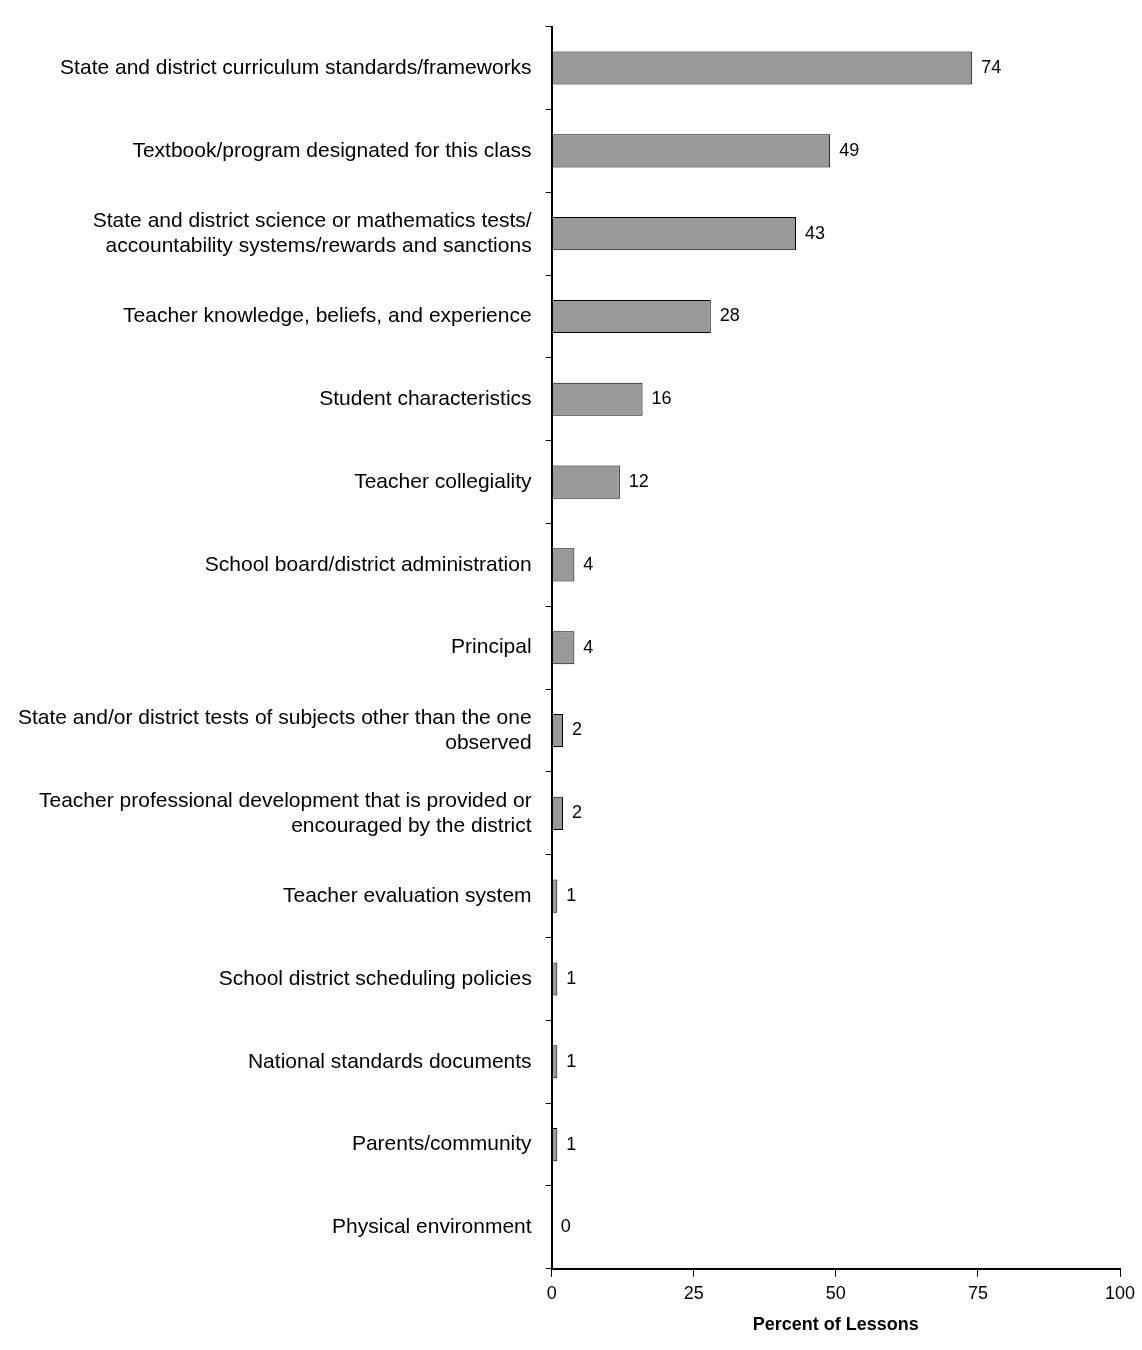 The width and height of the screenshot is (1142, 1350). What do you see at coordinates (991, 66) in the screenshot?
I see `data-label: 74` at bounding box center [991, 66].